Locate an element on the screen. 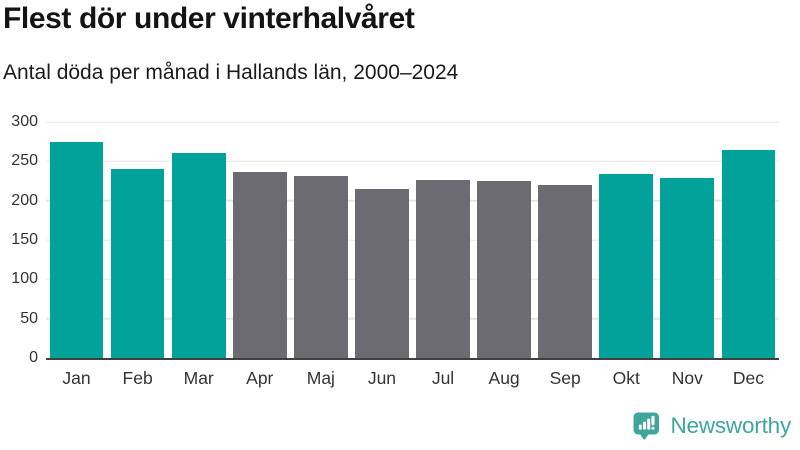 This screenshot has height=450, width=800. y-axis-label-50: 50 is located at coordinates (29, 318).